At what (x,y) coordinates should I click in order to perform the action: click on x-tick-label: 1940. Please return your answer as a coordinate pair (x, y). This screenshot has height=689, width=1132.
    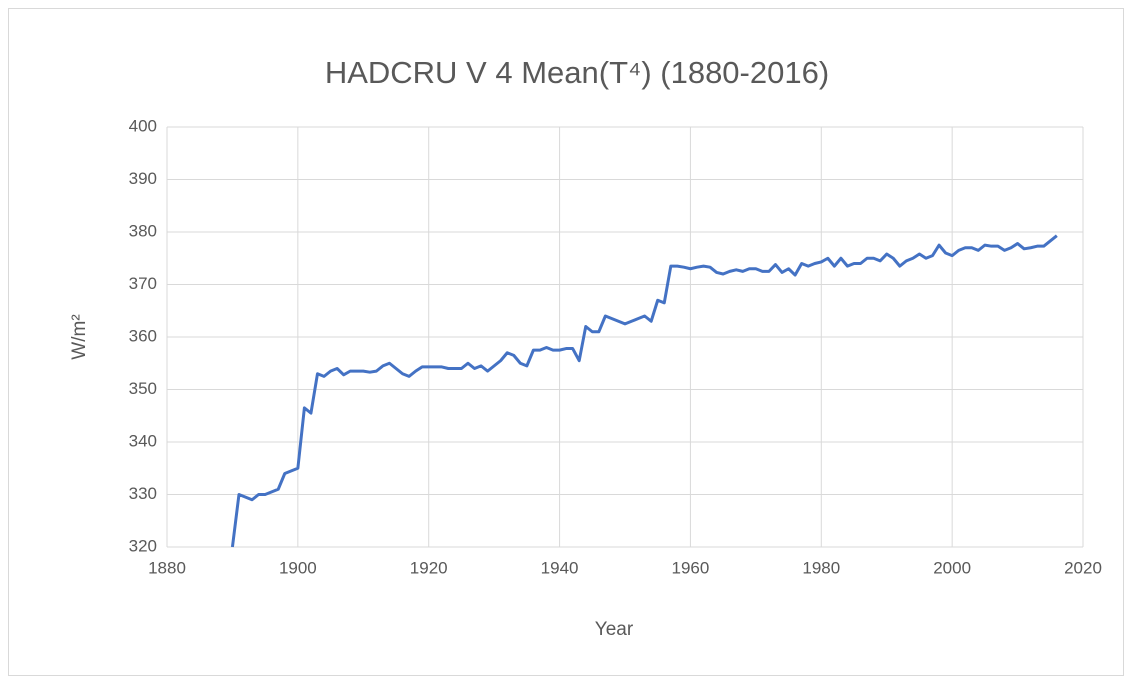
    Looking at the image, I should click on (560, 567).